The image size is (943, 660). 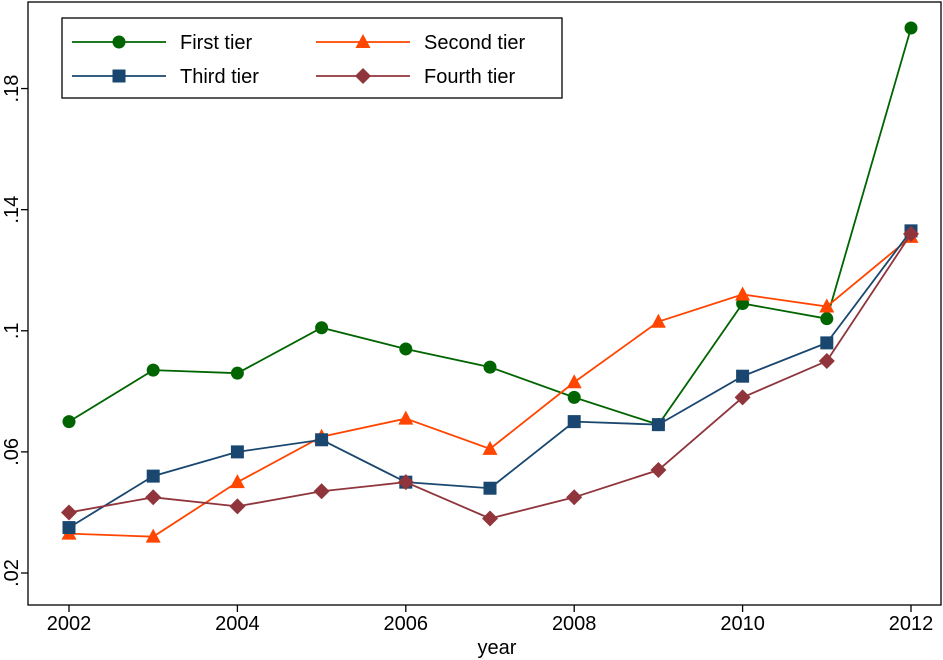 I want to click on y-tick-label: .18, so click(x=12, y=89).